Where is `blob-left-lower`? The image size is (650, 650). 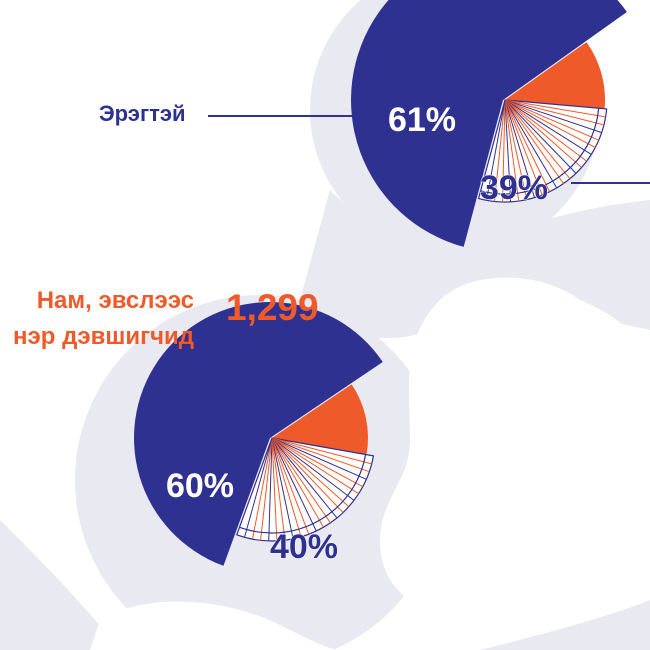 blob-left-lower is located at coordinates (60, 585).